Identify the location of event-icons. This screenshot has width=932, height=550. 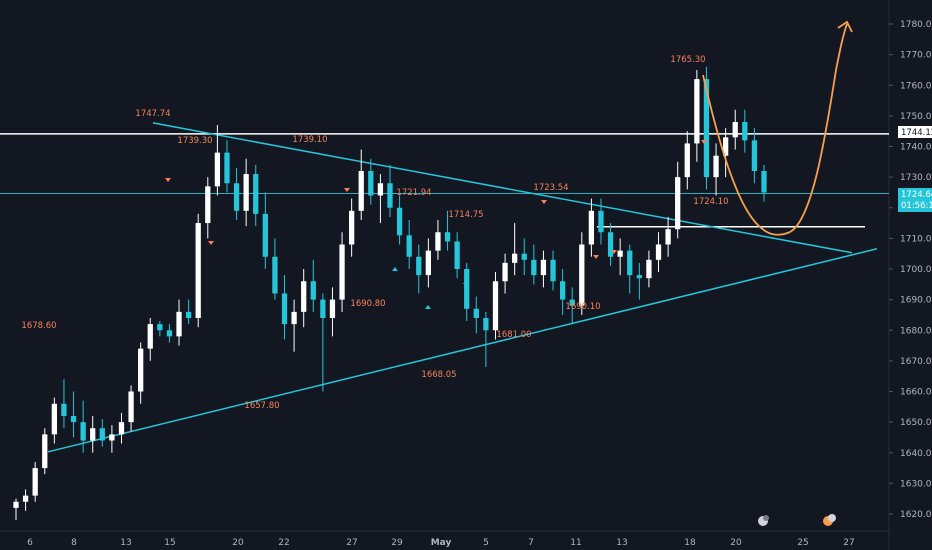
(797, 520).